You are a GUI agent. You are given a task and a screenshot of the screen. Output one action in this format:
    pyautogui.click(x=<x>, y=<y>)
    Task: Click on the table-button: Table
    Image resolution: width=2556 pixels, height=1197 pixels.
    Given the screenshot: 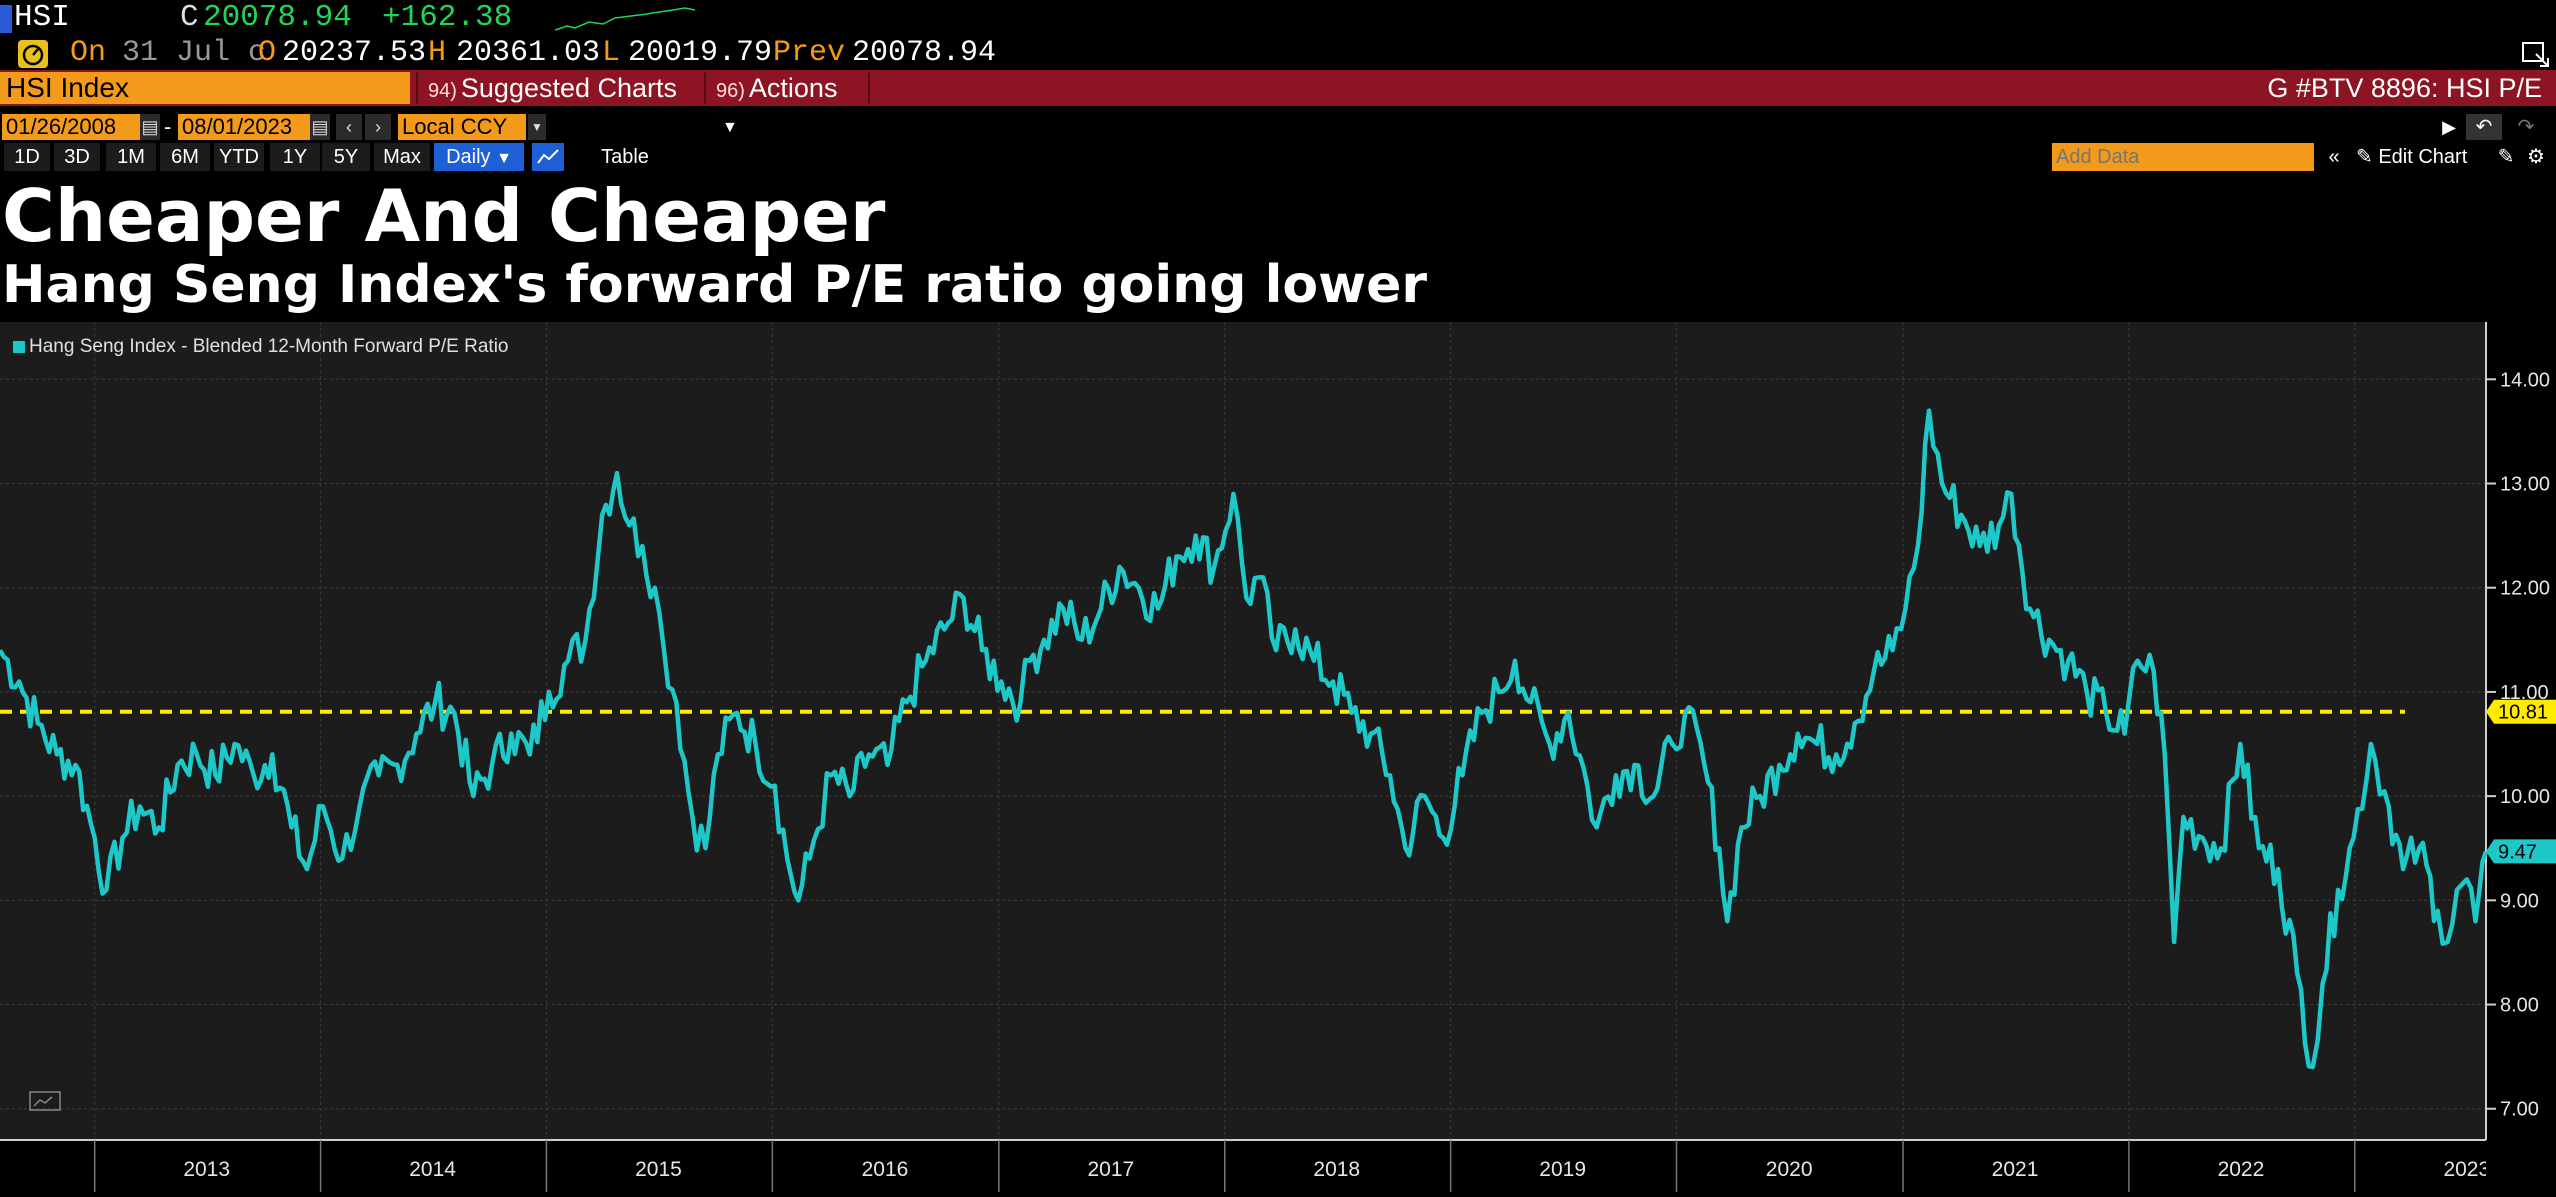 What is the action you would take?
    pyautogui.click(x=625, y=157)
    